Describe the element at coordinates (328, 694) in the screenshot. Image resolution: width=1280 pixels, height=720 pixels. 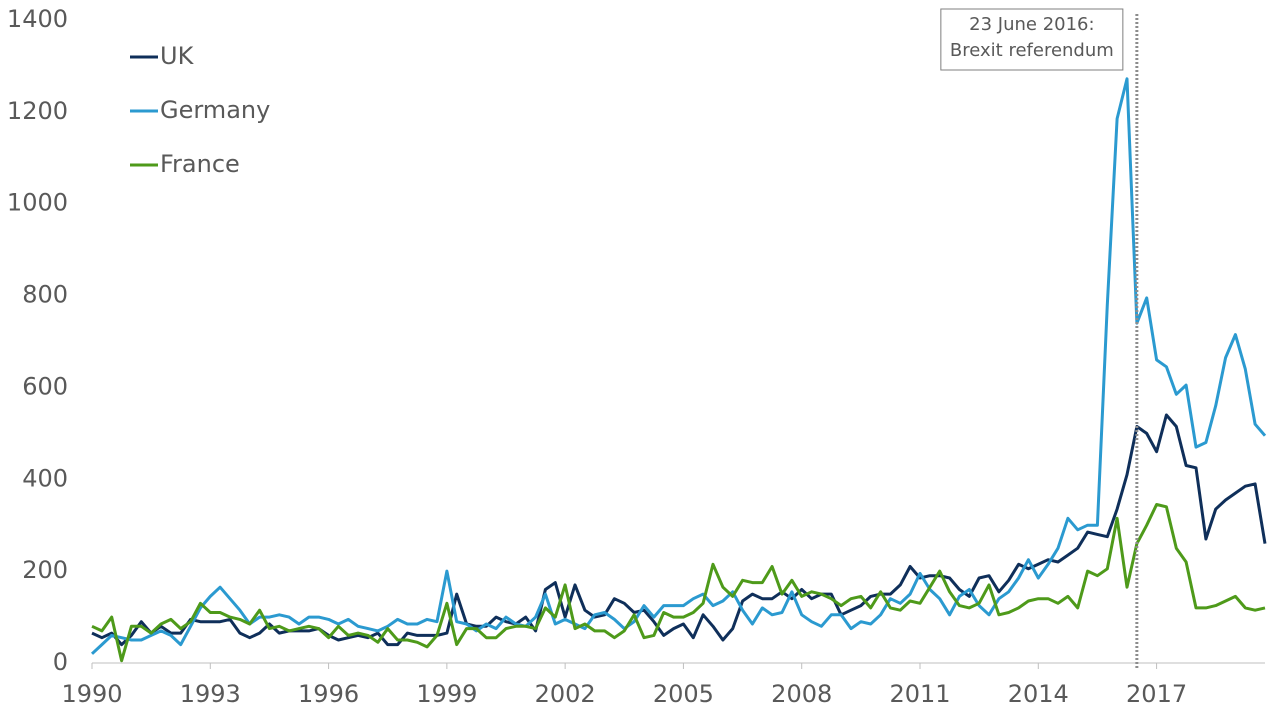
I see `x-tick-label: 1996` at that location.